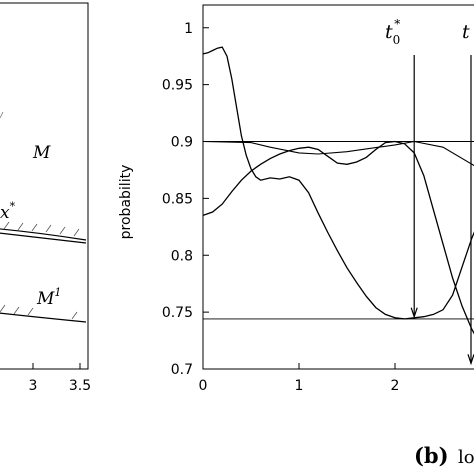 This screenshot has width=474, height=474. I want to click on y-axis-label: probability, so click(126, 202).